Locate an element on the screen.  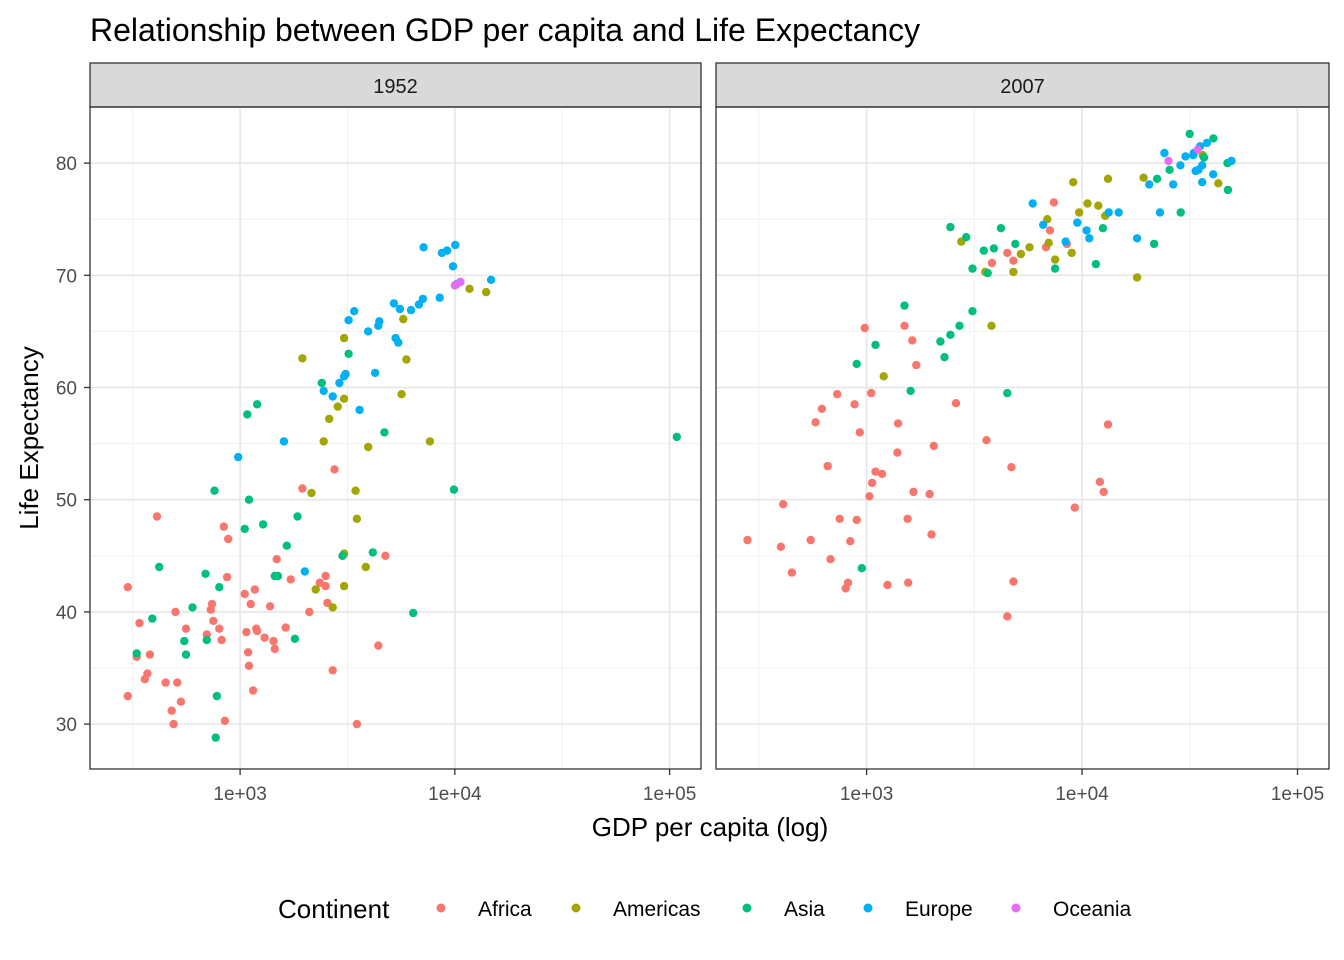
strip-1952 is located at coordinates (395, 85).